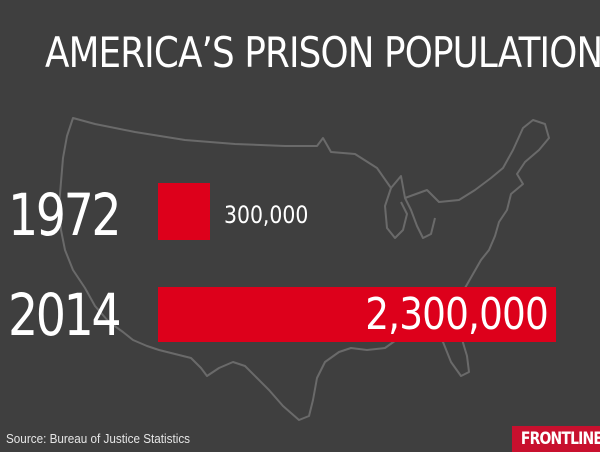 The width and height of the screenshot is (600, 452). I want to click on chart-title: AMERICA’S PRISON POPULATION, so click(322, 52).